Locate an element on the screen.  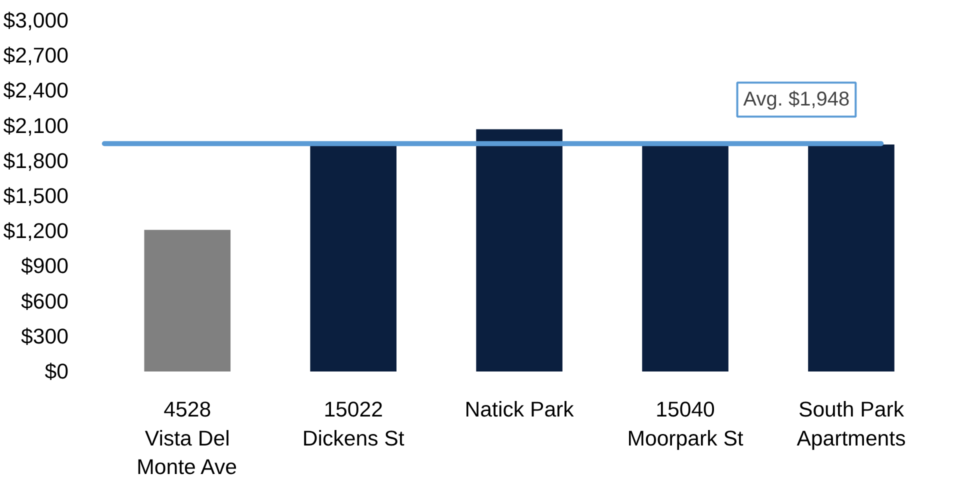
y-tick-label: $600 is located at coordinates (45, 301).